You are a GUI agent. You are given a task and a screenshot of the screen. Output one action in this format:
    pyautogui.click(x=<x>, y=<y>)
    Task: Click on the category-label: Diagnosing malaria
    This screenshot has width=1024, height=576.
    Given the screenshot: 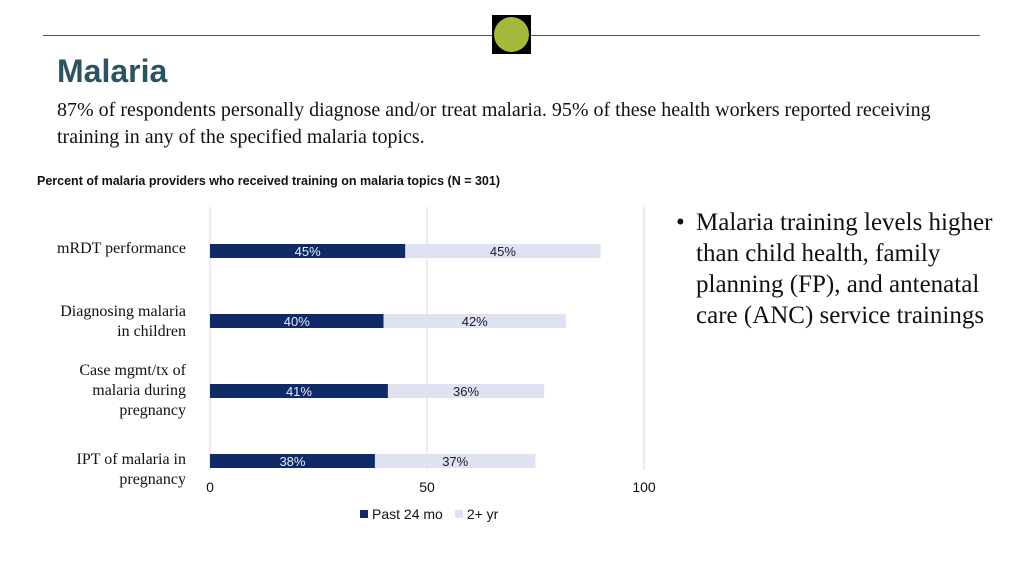 What is the action you would take?
    pyautogui.click(x=123, y=311)
    